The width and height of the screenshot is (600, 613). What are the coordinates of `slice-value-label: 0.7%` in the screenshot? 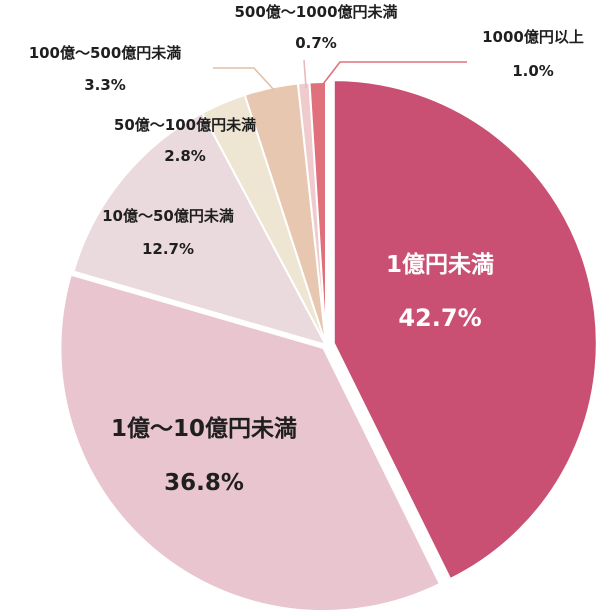 It's located at (316, 43).